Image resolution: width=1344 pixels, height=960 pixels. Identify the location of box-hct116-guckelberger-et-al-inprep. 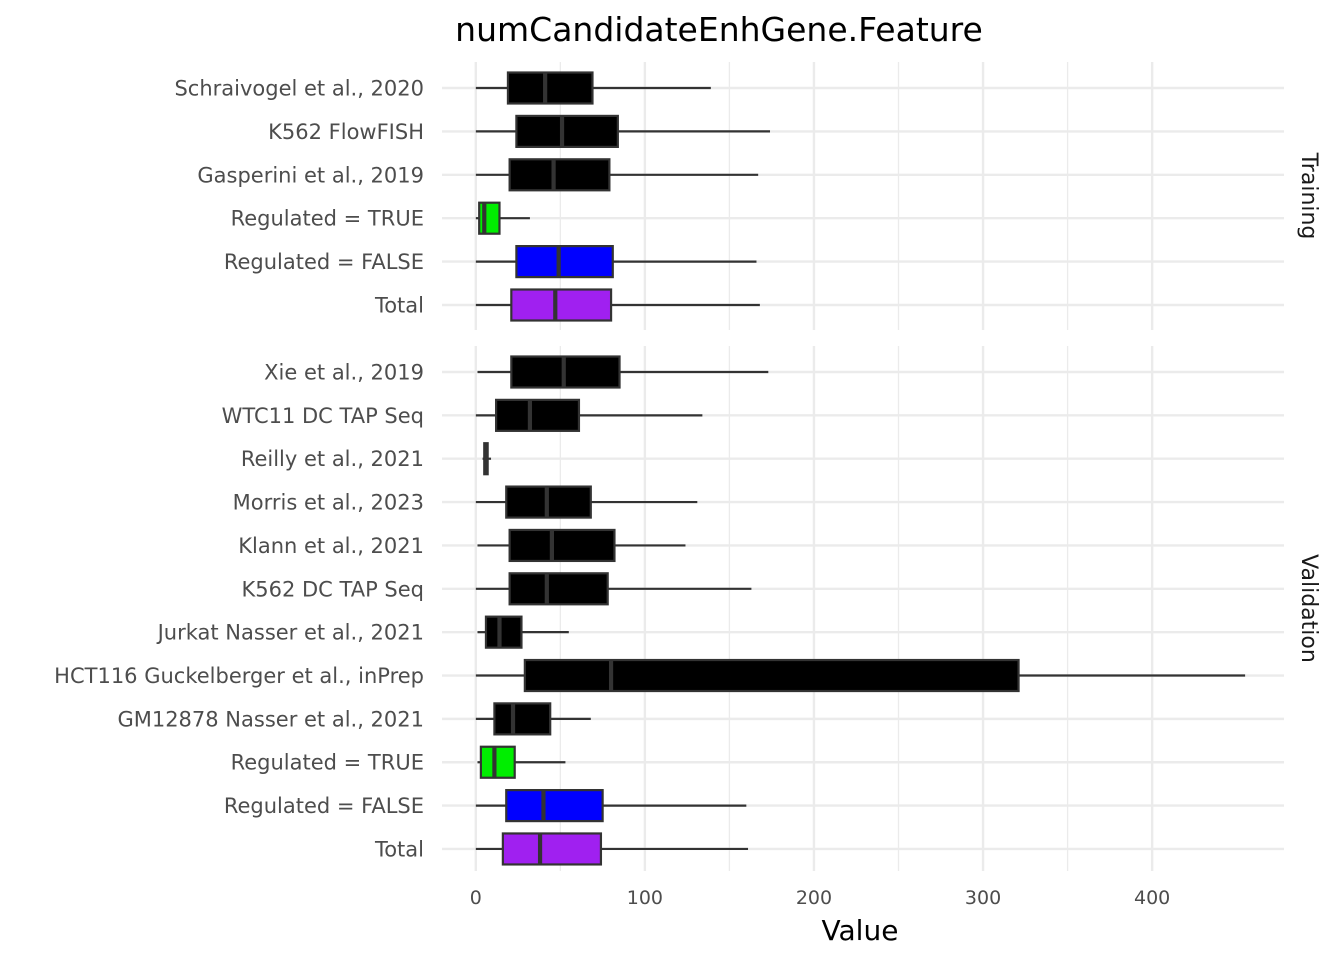
(860, 675).